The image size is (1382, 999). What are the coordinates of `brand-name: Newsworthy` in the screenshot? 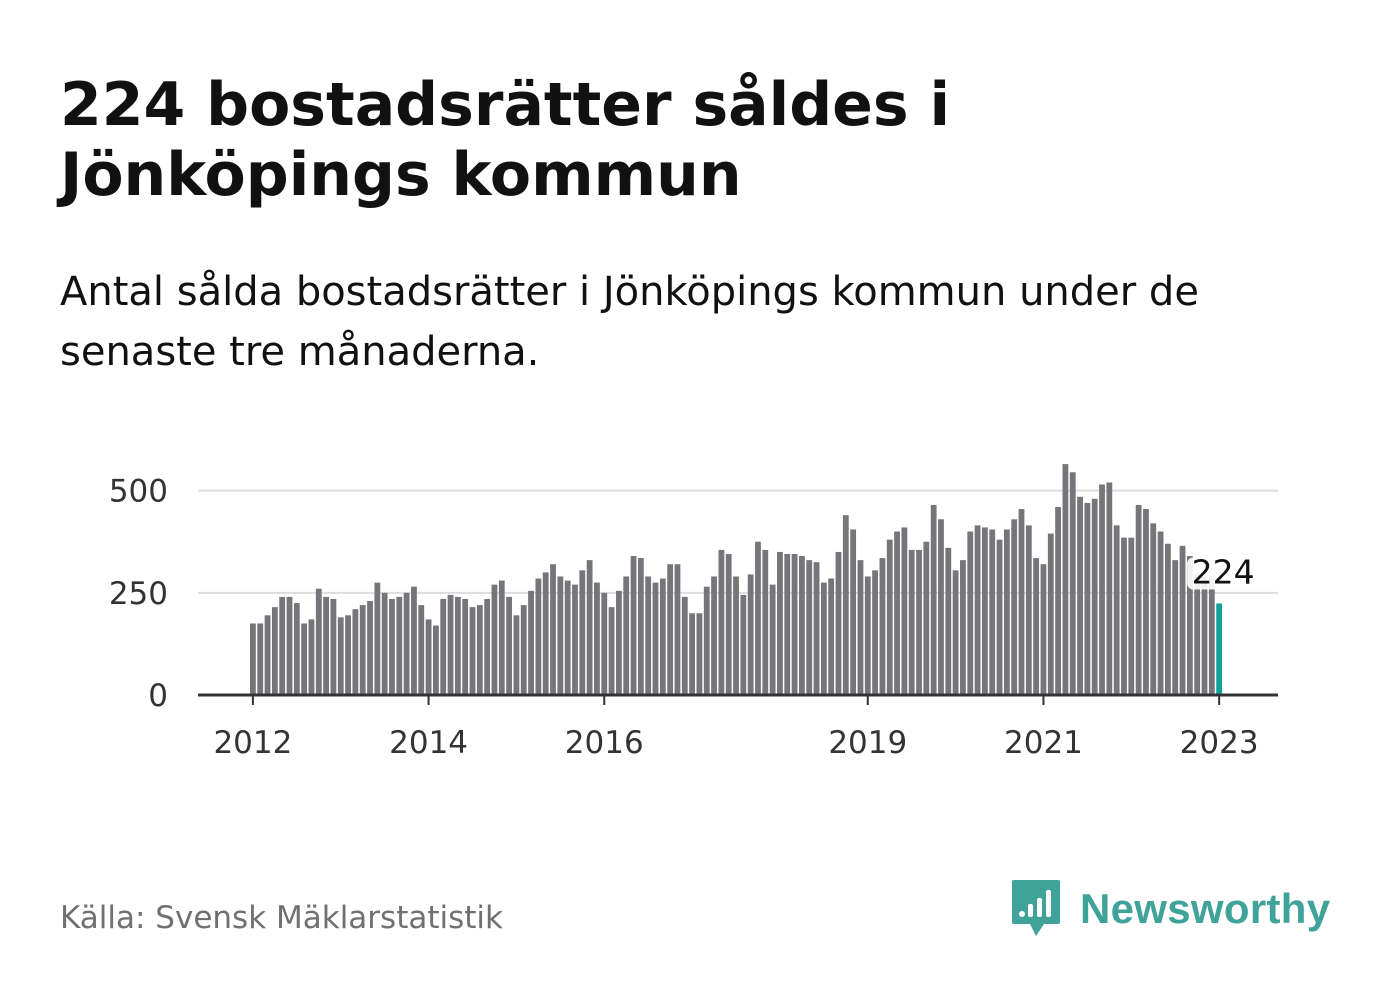 It's located at (1205, 908).